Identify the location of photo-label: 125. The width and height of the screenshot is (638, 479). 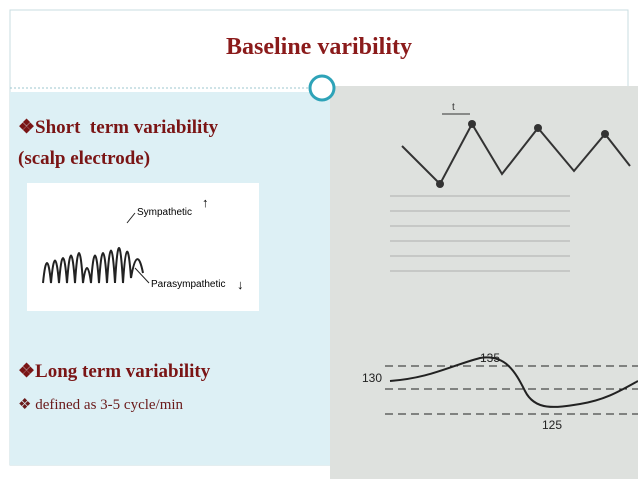
(552, 425).